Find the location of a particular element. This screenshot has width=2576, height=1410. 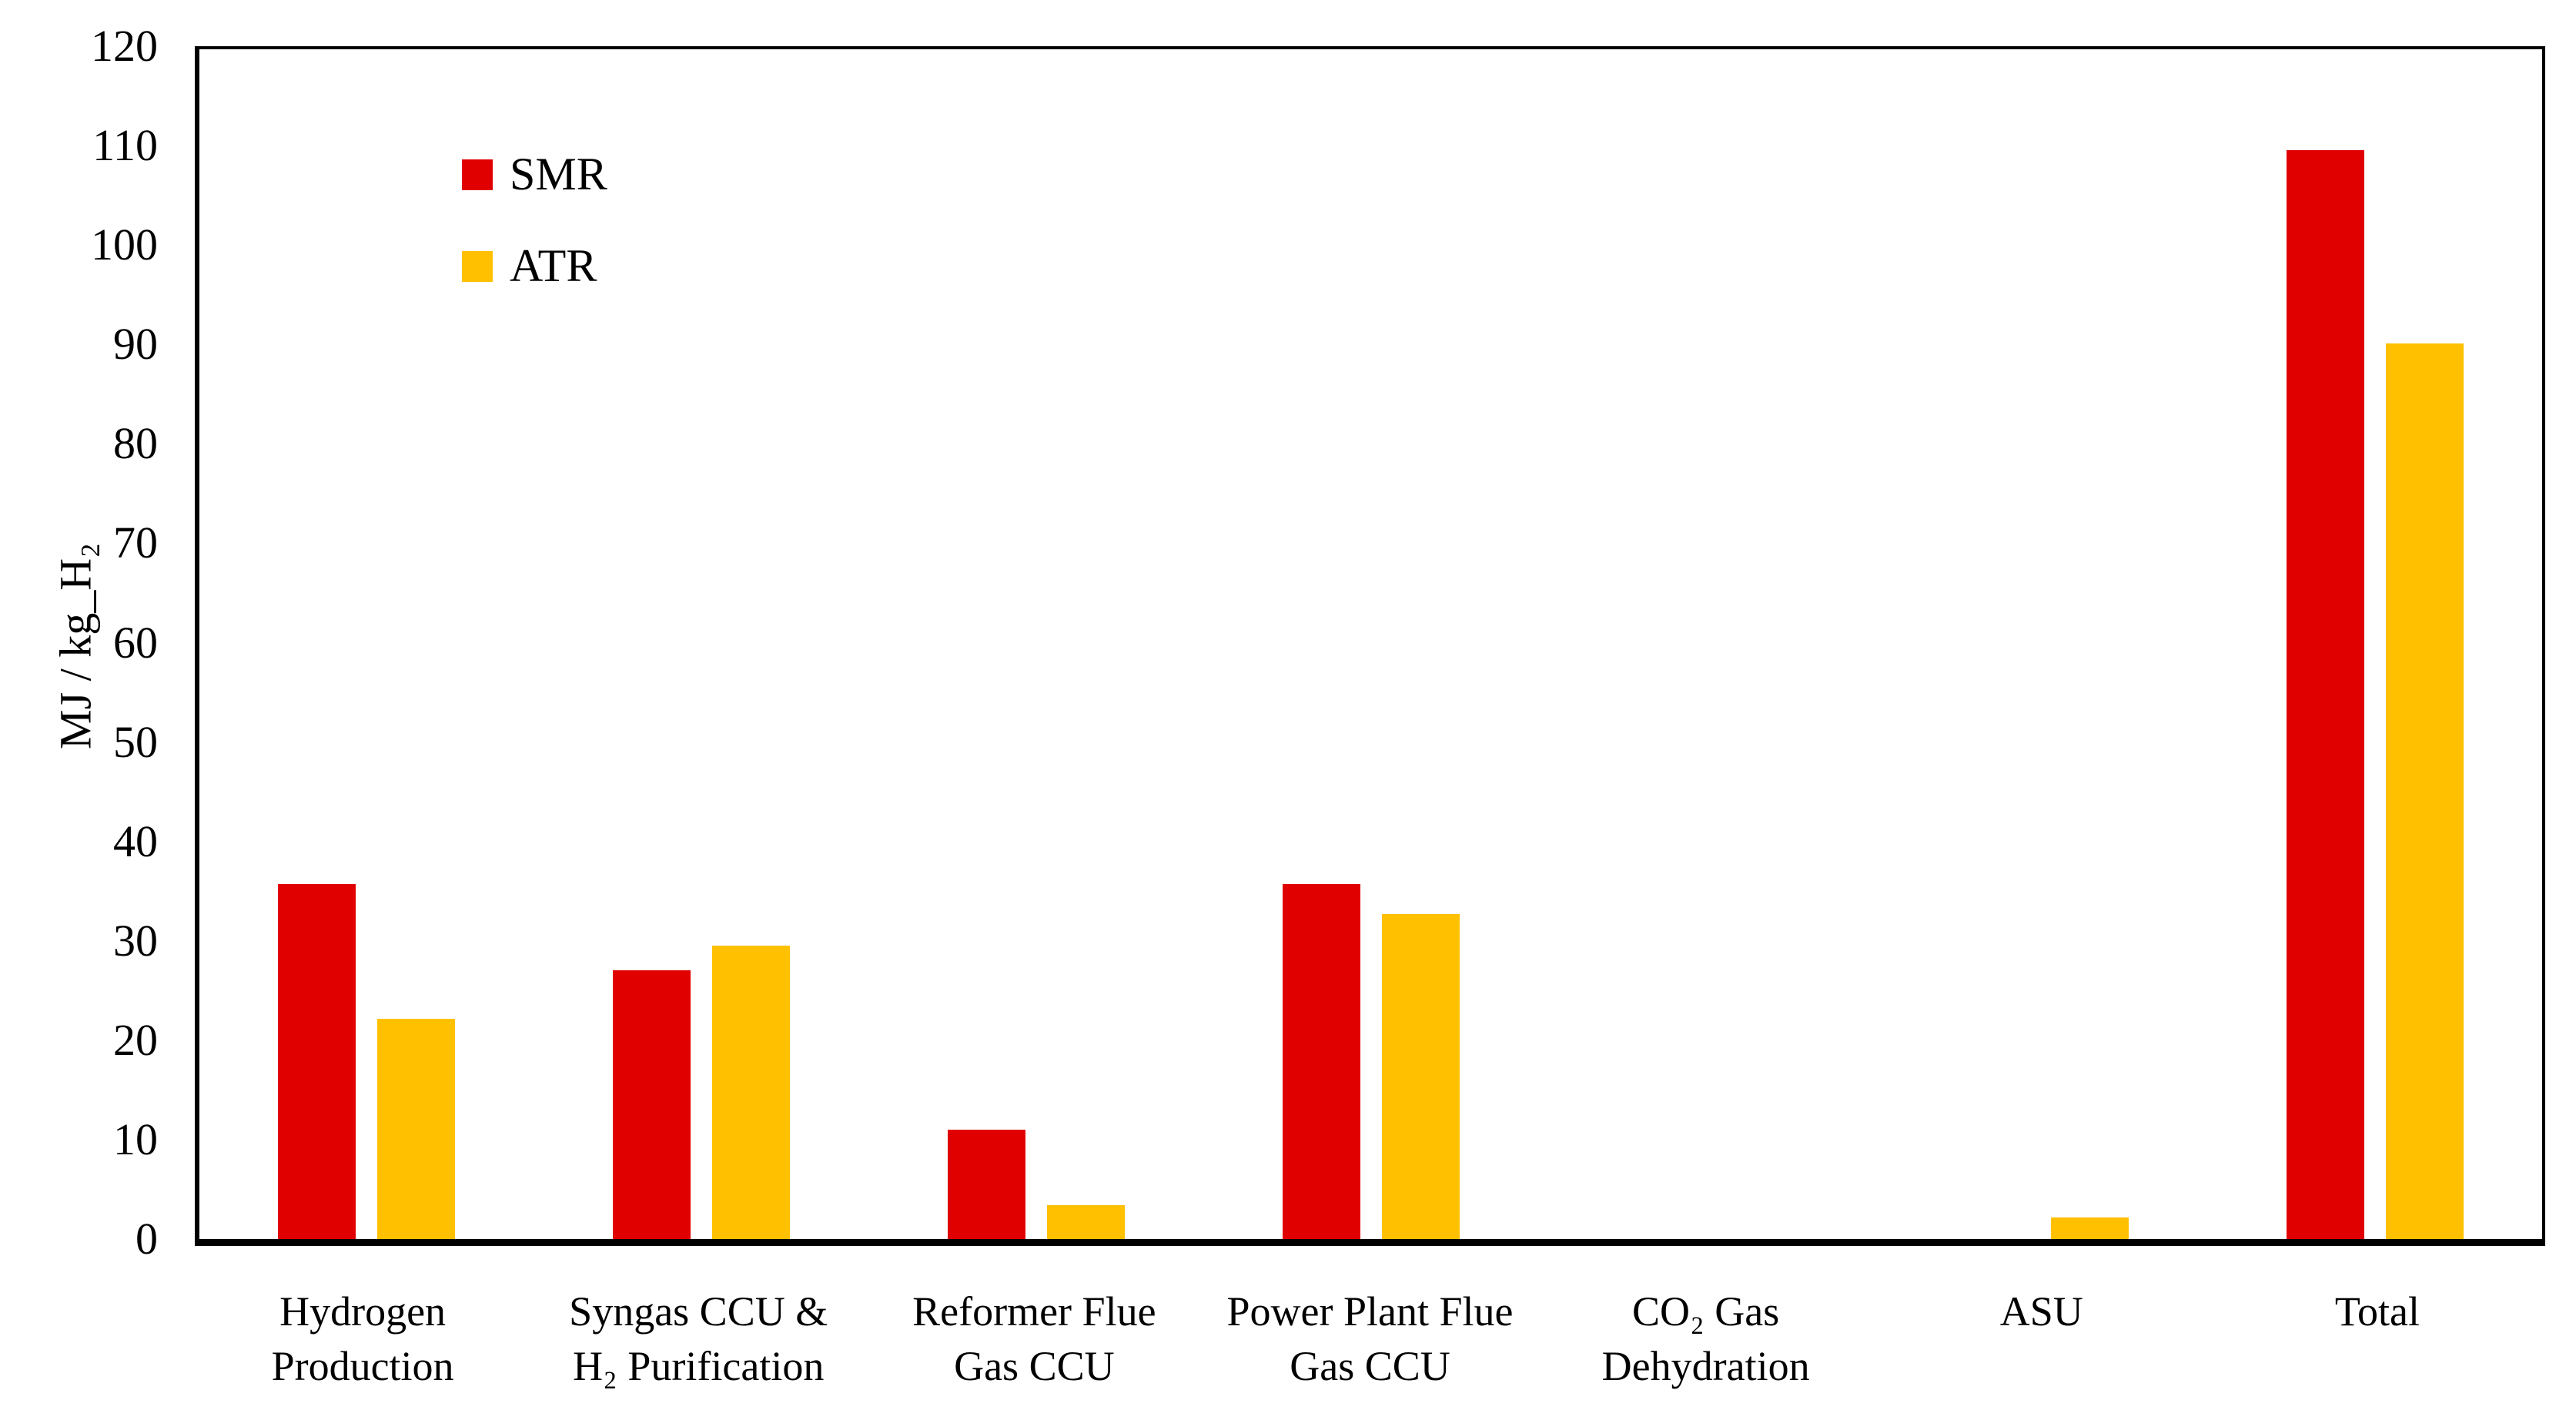

y-tick-label: 70 is located at coordinates (136, 542).